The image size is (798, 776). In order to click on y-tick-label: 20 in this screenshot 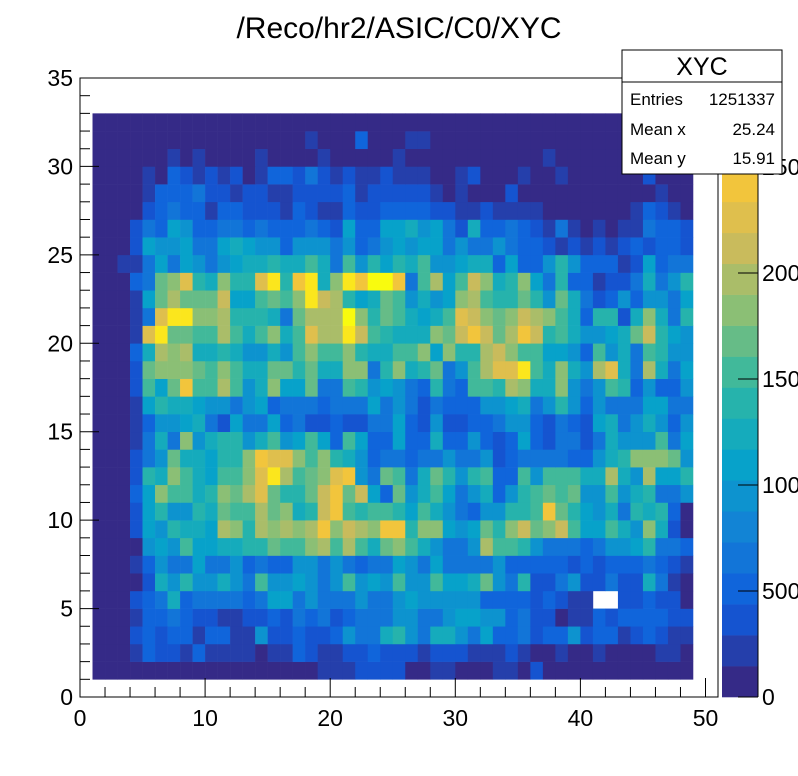, I will do `click(60, 343)`.